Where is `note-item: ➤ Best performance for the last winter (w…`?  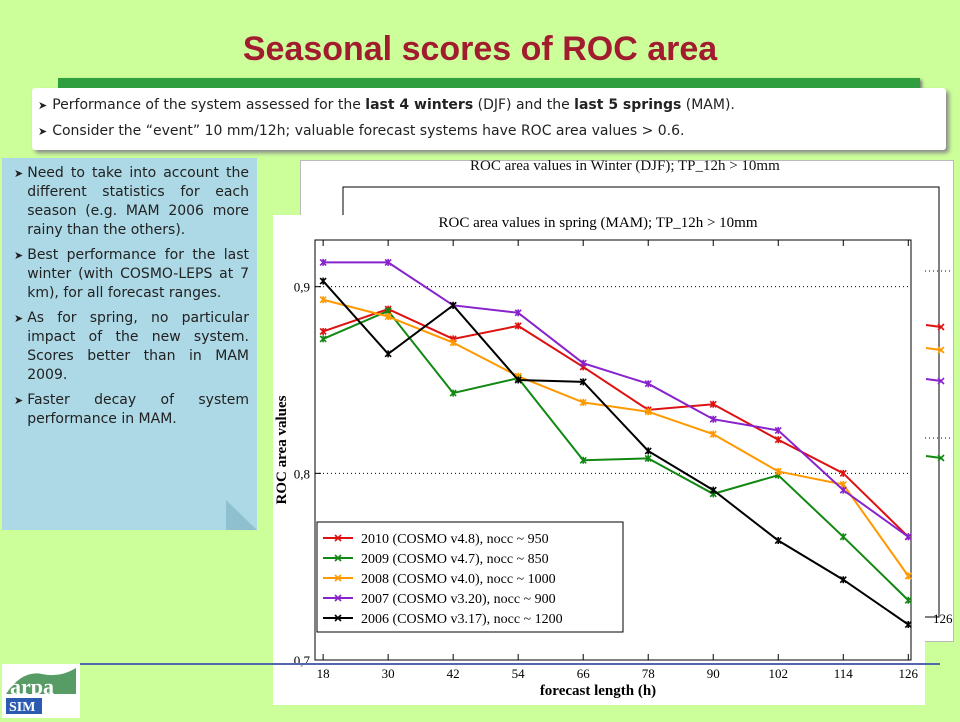
note-item: ➤ Best performance for the last winter (w… is located at coordinates (131, 274).